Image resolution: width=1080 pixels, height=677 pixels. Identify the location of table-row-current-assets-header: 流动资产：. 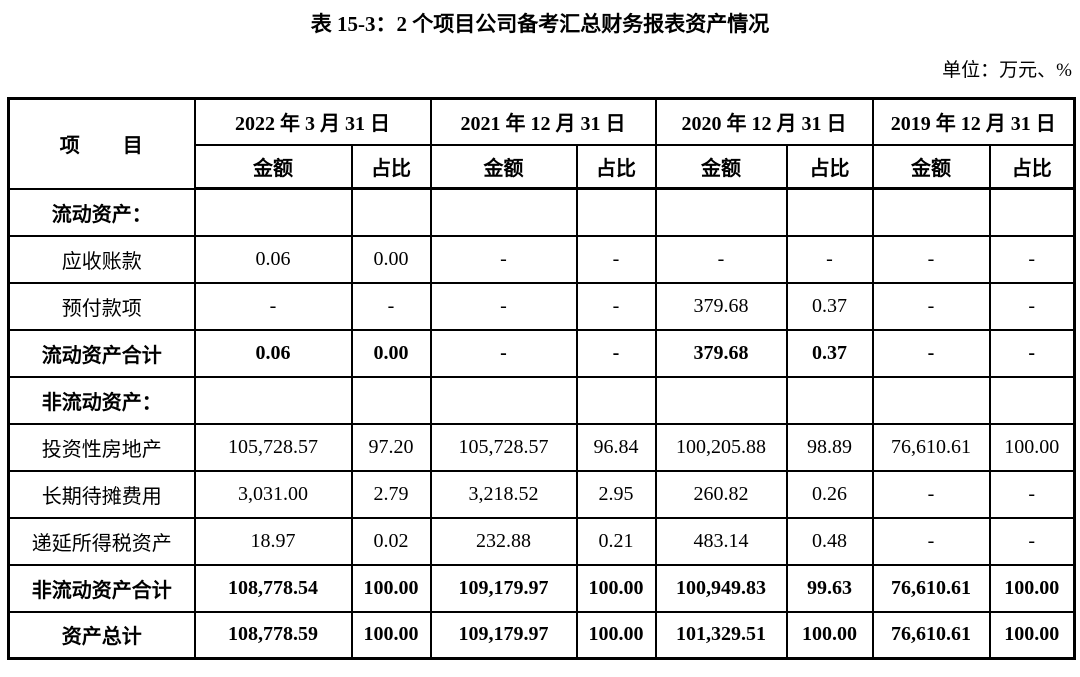
(541, 212).